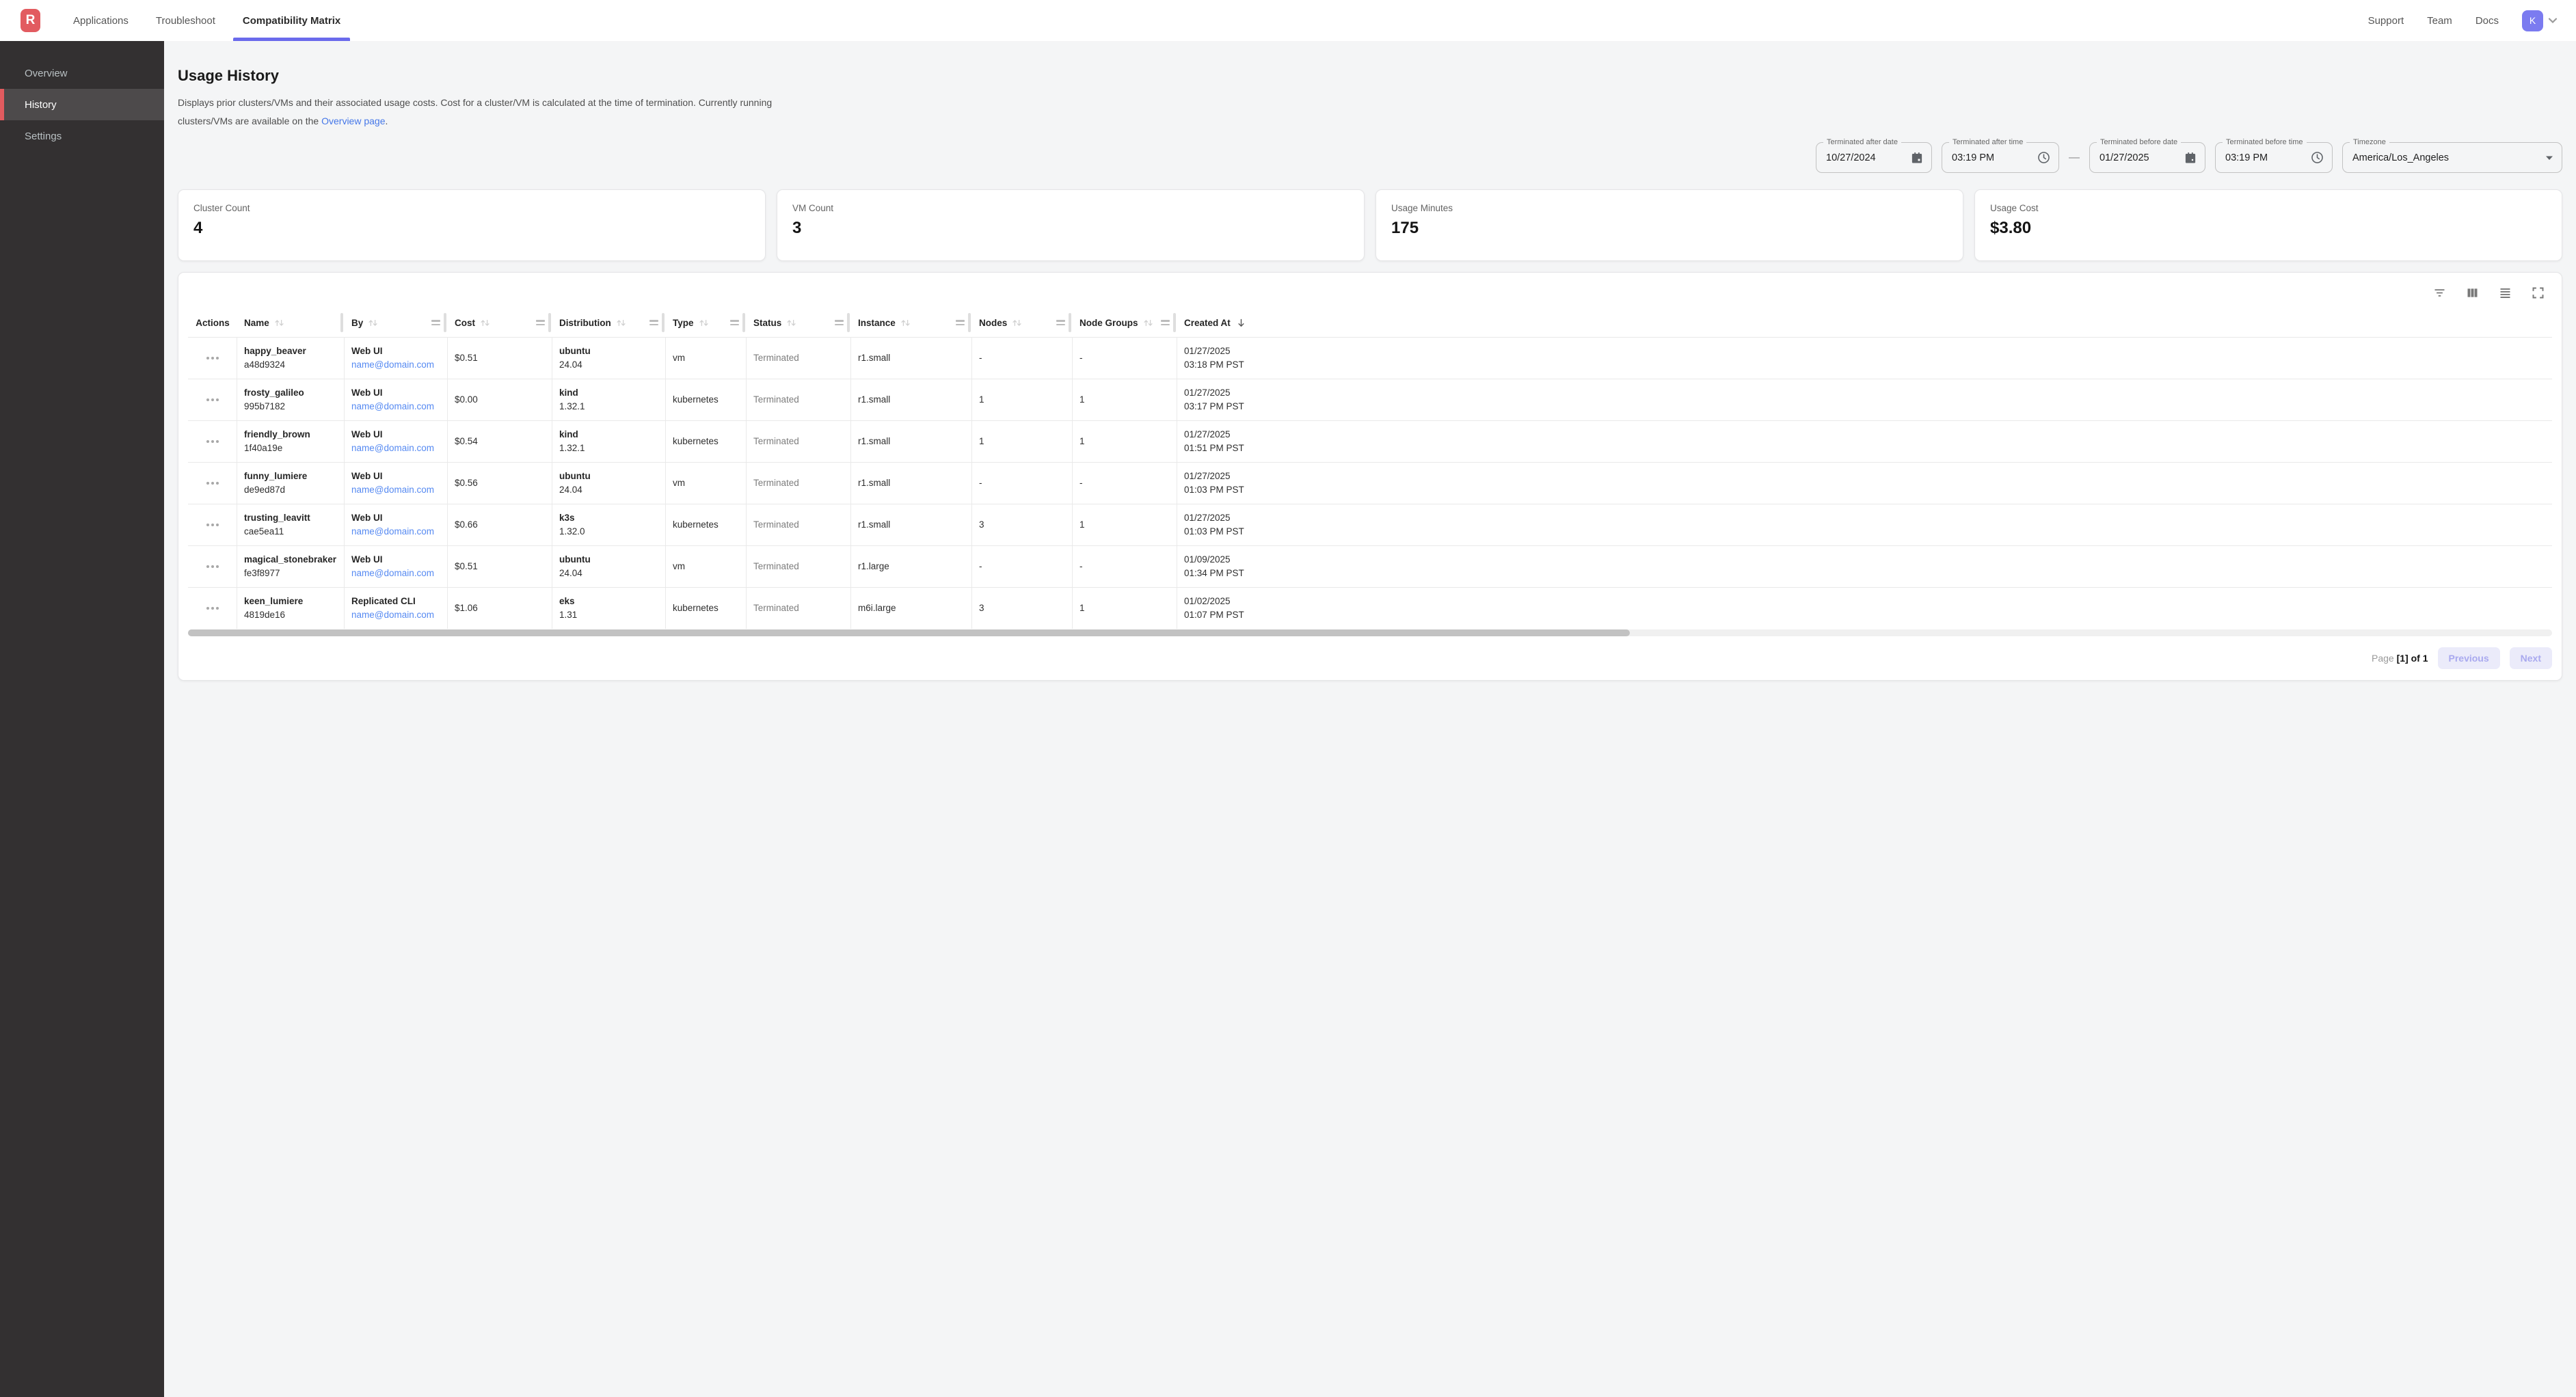 This screenshot has width=2576, height=1397. What do you see at coordinates (1125, 323) in the screenshot?
I see `column-header-node-groups: Node Groups` at bounding box center [1125, 323].